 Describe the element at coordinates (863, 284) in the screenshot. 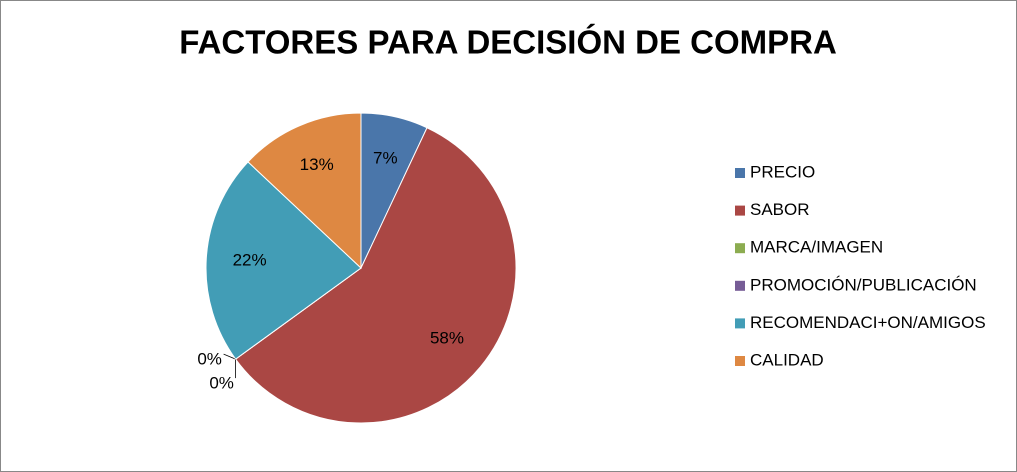

I see `legend-label: PROMOCIÓN/PUBLICACIÓN` at that location.